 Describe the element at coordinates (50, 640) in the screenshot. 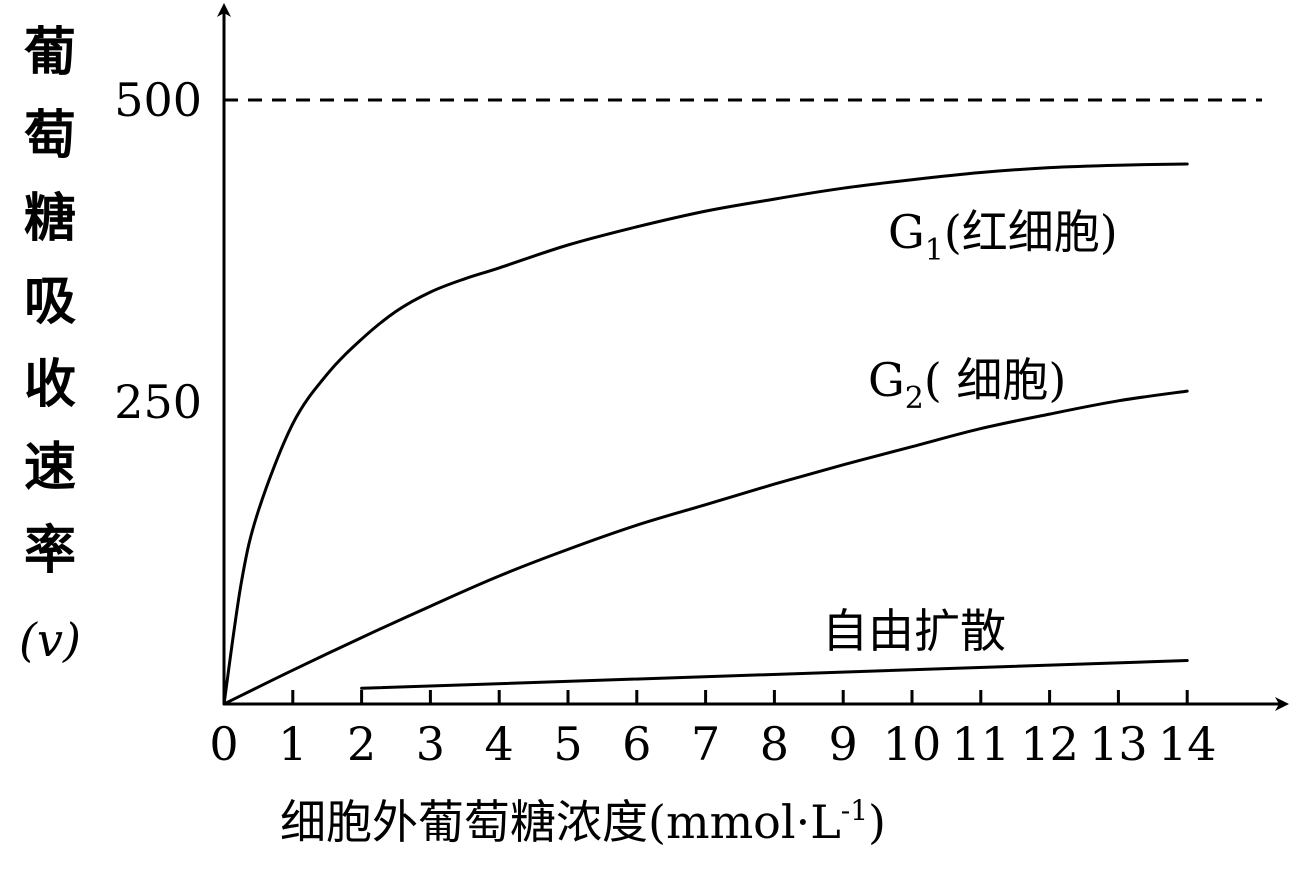

I see `y-axis-unit: (v)` at that location.